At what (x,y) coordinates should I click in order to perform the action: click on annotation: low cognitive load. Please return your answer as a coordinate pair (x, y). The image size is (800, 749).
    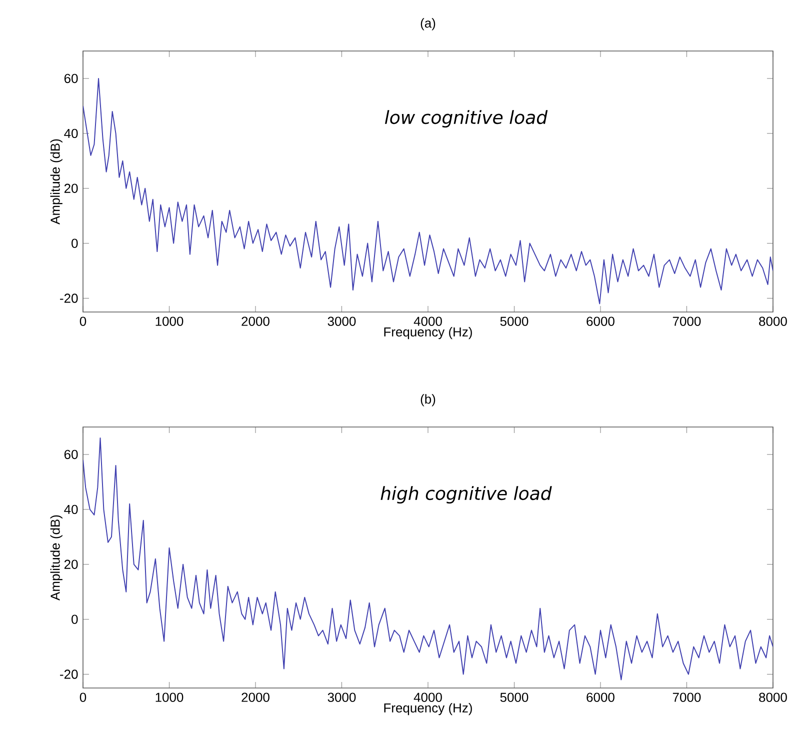
    Looking at the image, I should click on (466, 119).